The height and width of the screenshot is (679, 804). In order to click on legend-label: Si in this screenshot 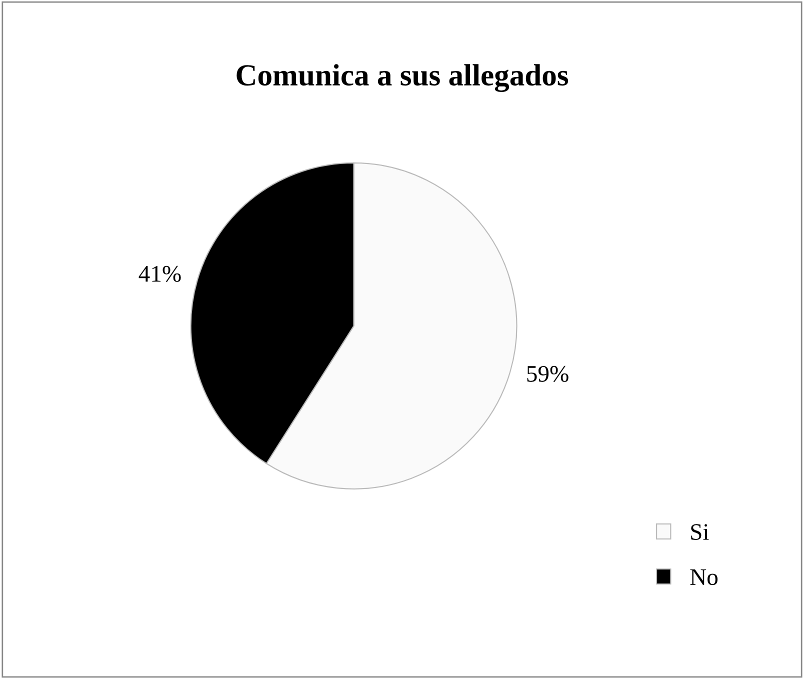, I will do `click(700, 532)`.